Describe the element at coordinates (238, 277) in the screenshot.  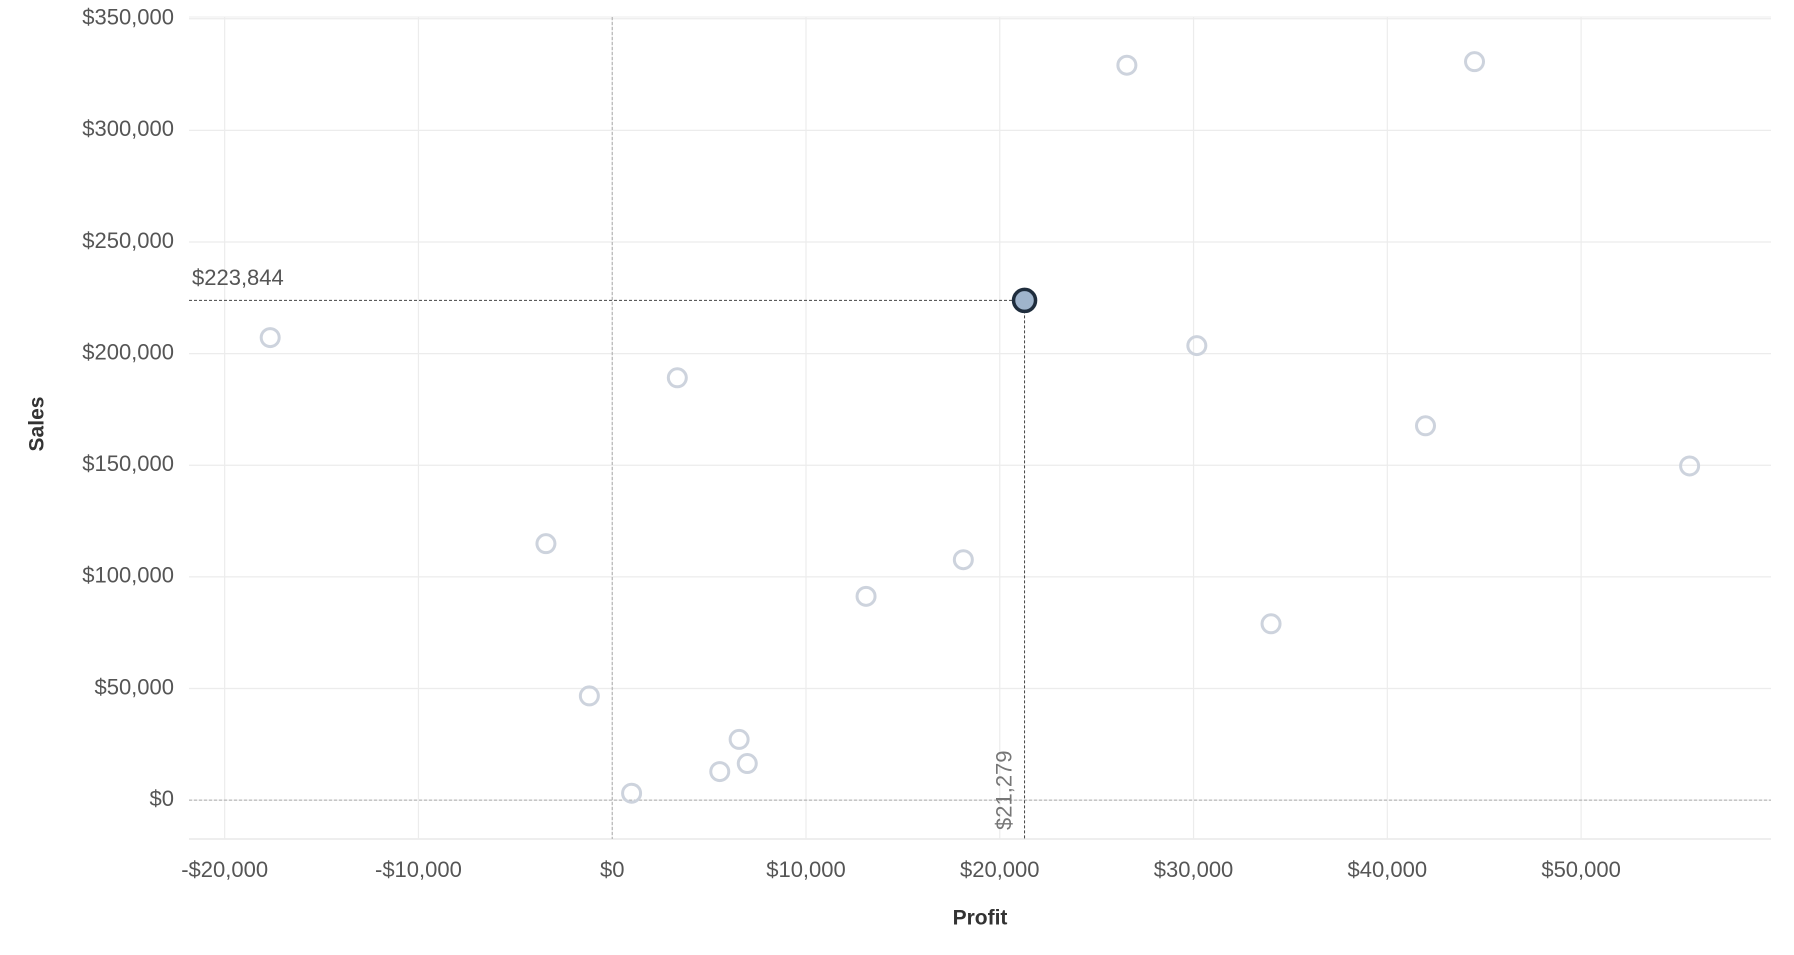
I see `value-label: $223,844` at that location.